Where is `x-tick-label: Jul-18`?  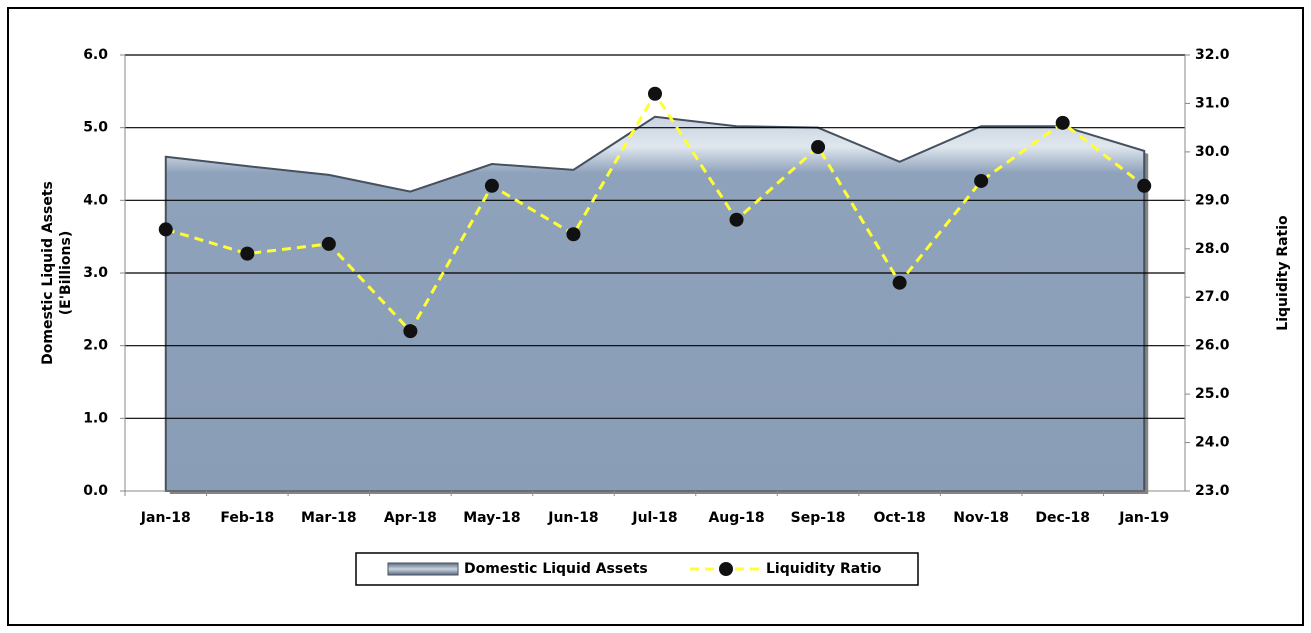 x-tick-label: Jul-18 is located at coordinates (654, 518).